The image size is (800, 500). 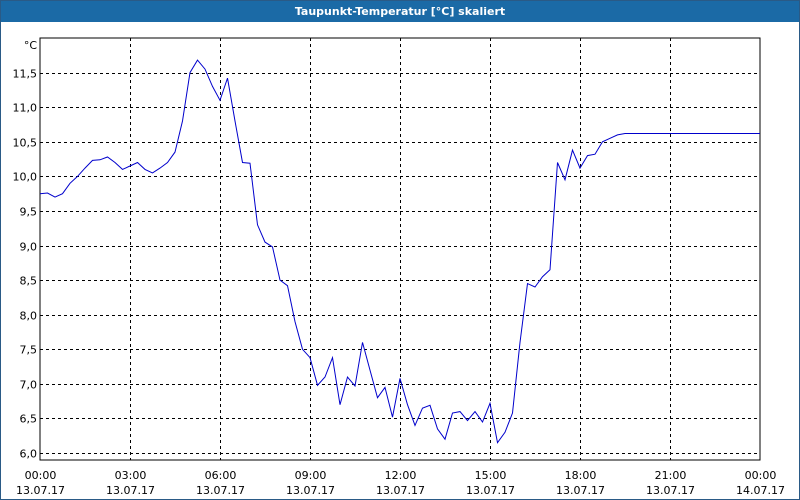 What do you see at coordinates (29, 454) in the screenshot?
I see `y-tick-label: 6,0` at bounding box center [29, 454].